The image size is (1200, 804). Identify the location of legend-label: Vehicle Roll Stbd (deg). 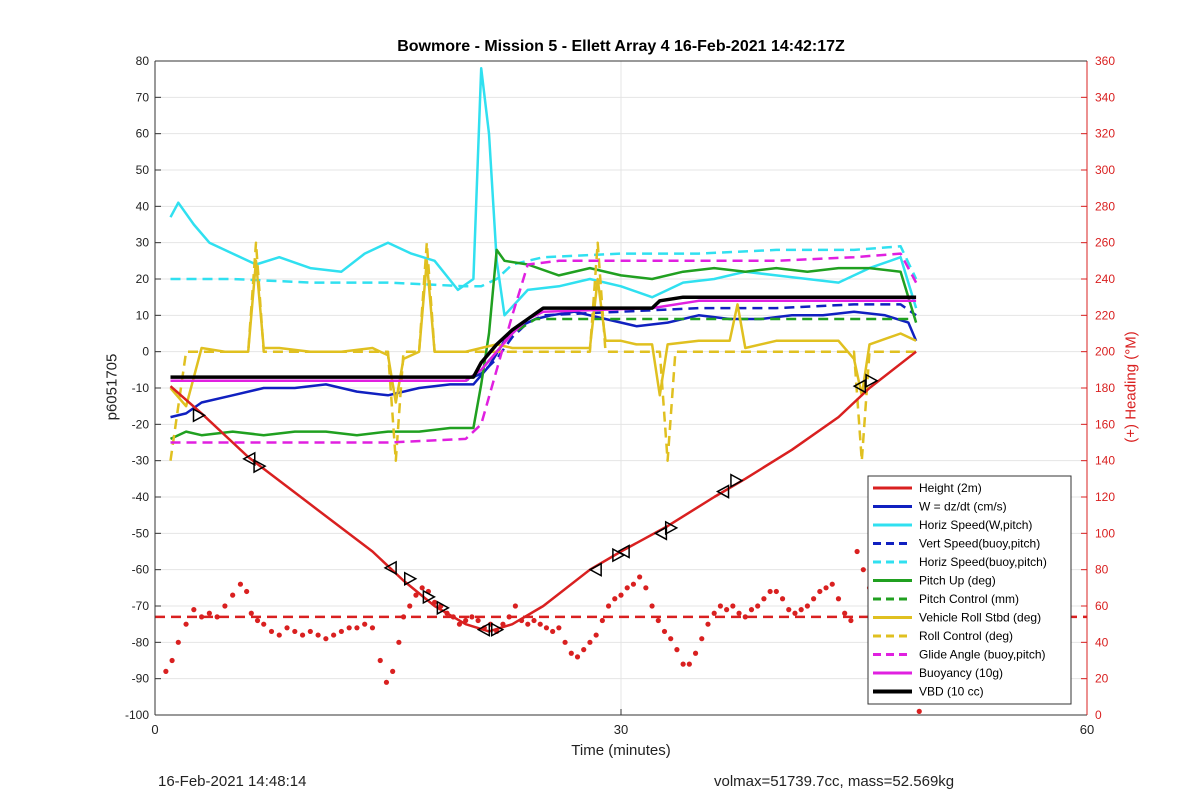
(980, 618).